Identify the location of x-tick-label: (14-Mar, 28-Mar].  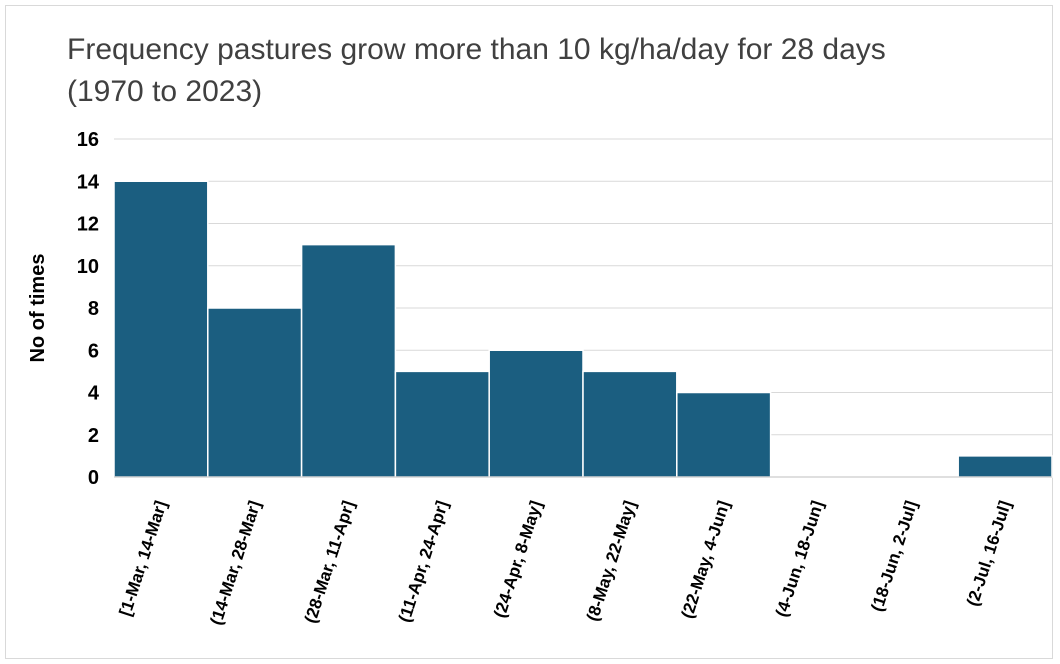
(235, 562).